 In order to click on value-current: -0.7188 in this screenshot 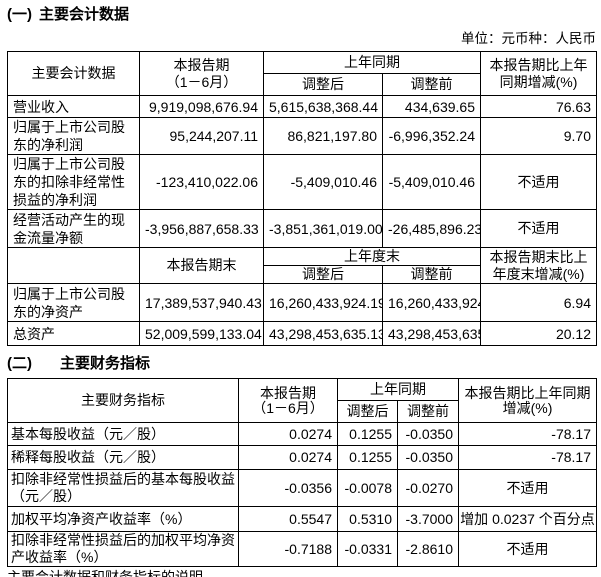, I will do `click(288, 549)`.